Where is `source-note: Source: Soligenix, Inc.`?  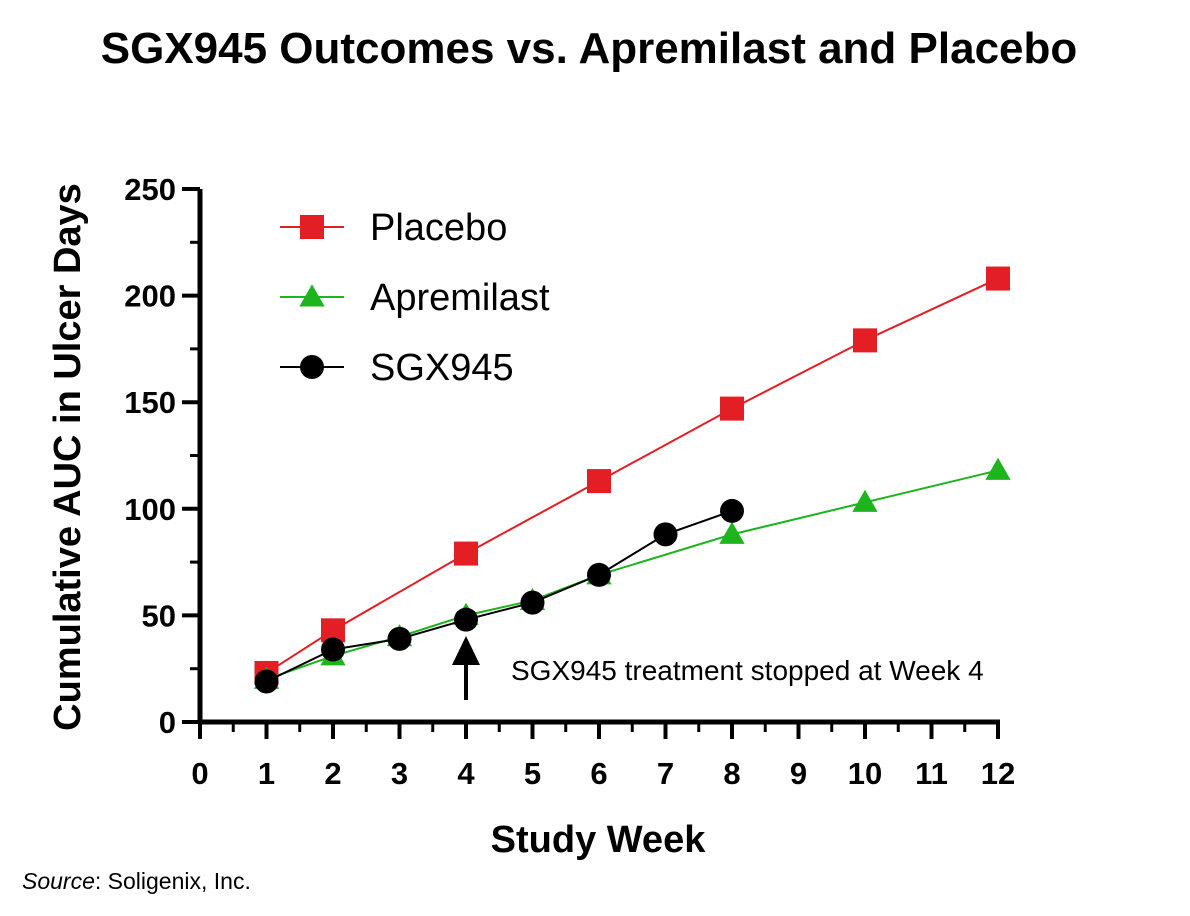
source-note: Source: Soligenix, Inc. is located at coordinates (136, 881).